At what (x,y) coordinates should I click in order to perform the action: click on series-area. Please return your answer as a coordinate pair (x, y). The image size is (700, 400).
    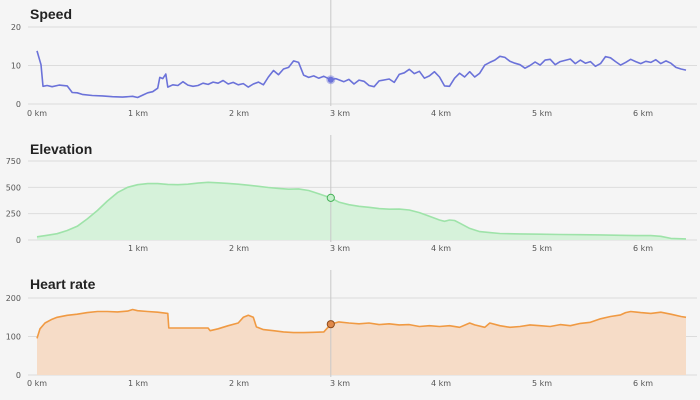
    Looking at the image, I should click on (361, 211).